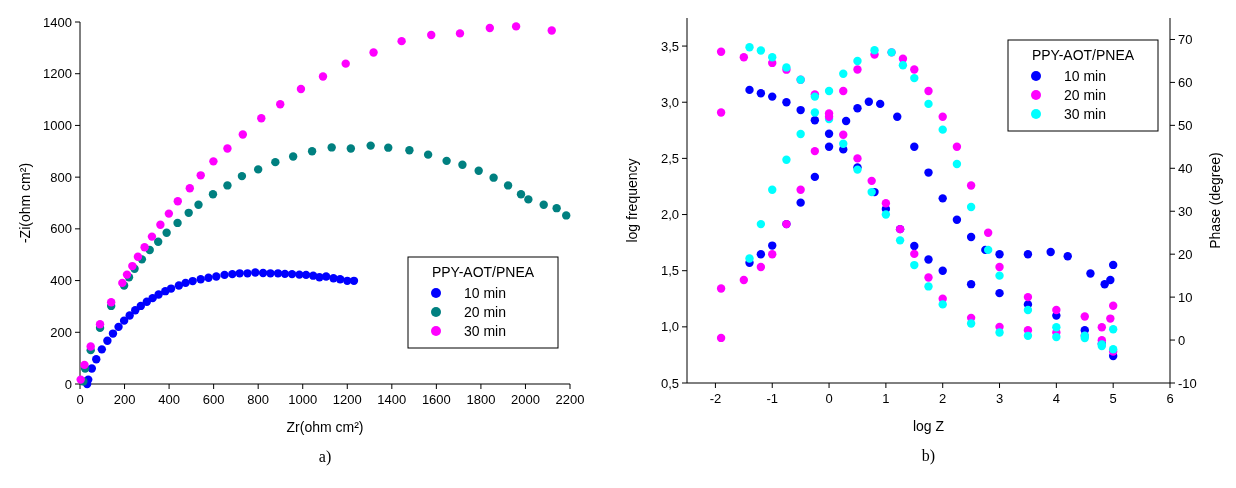  Describe the element at coordinates (1185, 297) in the screenshot. I see `y2-tick-label: 10` at that location.